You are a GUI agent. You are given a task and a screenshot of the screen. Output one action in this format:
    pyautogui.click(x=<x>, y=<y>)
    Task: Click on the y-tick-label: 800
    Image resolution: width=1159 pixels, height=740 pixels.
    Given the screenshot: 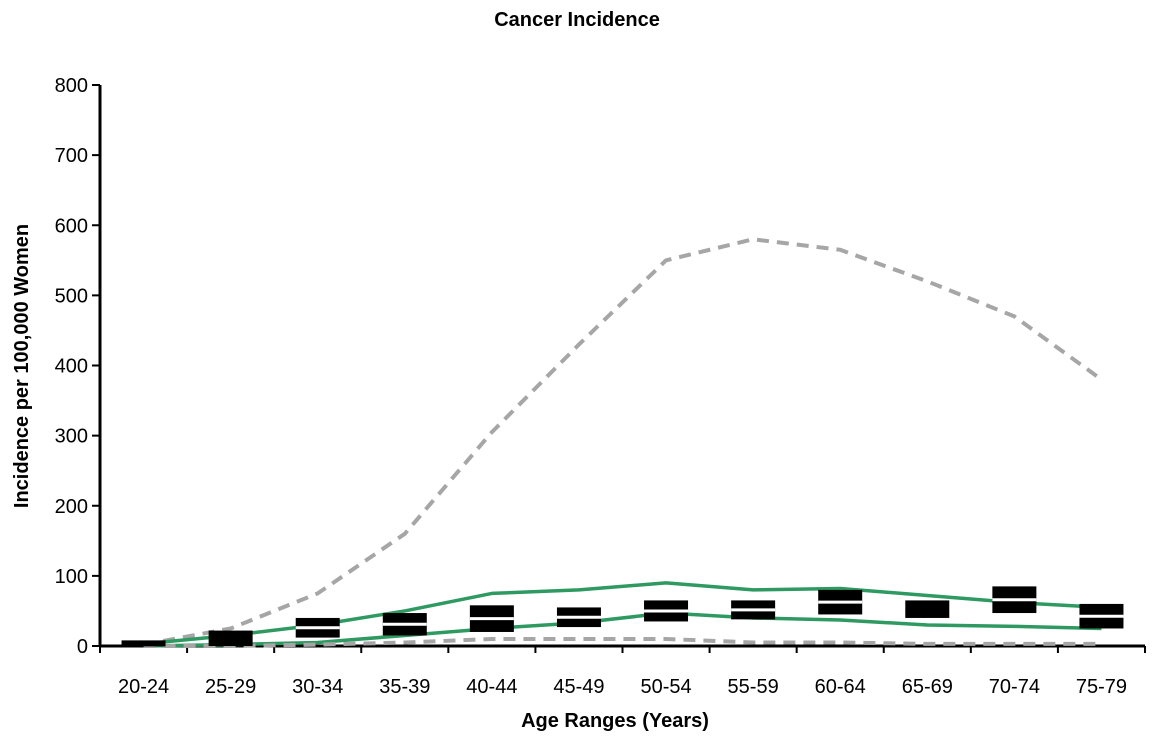 What is the action you would take?
    pyautogui.click(x=71, y=86)
    